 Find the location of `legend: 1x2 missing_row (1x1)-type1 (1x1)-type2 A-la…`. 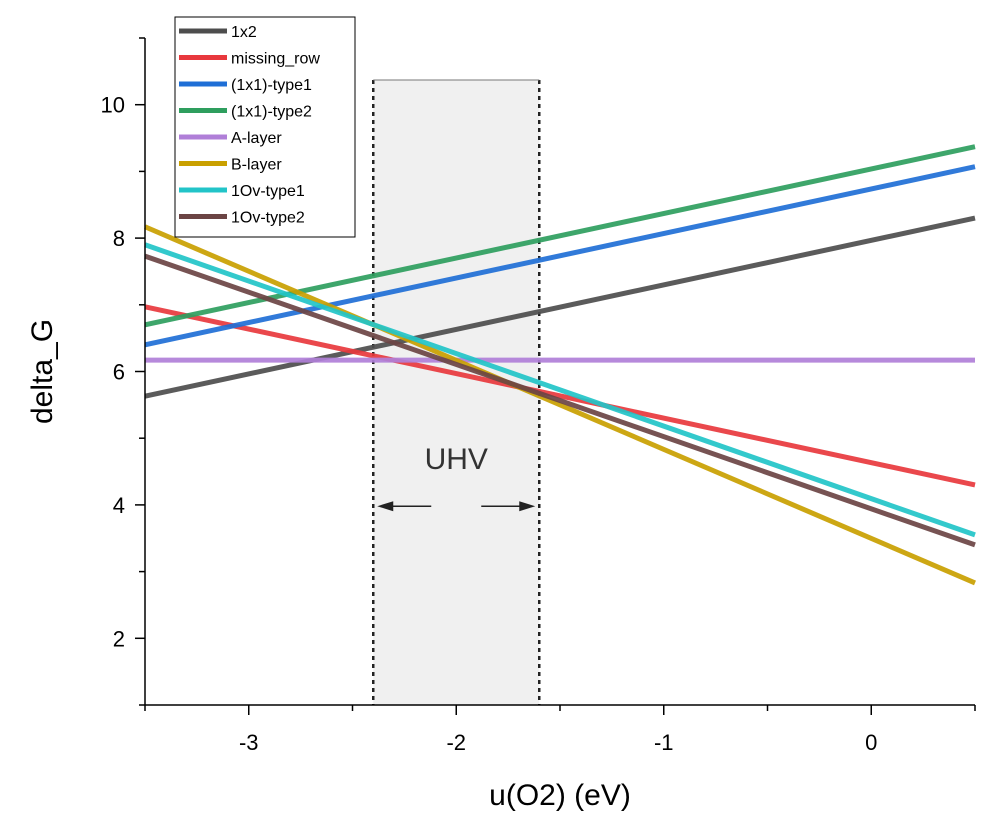

legend: 1x2 missing_row (1x1)-type1 (1x1)-type2 A-la… is located at coordinates (265, 127).